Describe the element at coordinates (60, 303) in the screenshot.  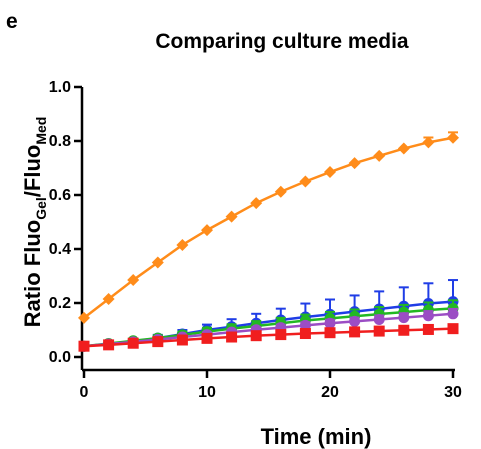
I see `y-tick-label: 0.2` at that location.